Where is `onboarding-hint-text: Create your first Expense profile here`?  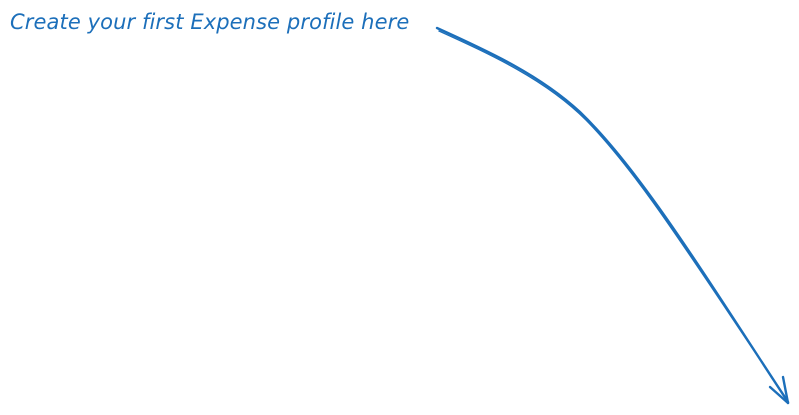 onboarding-hint-text: Create your first Expense profile here is located at coordinates (210, 22).